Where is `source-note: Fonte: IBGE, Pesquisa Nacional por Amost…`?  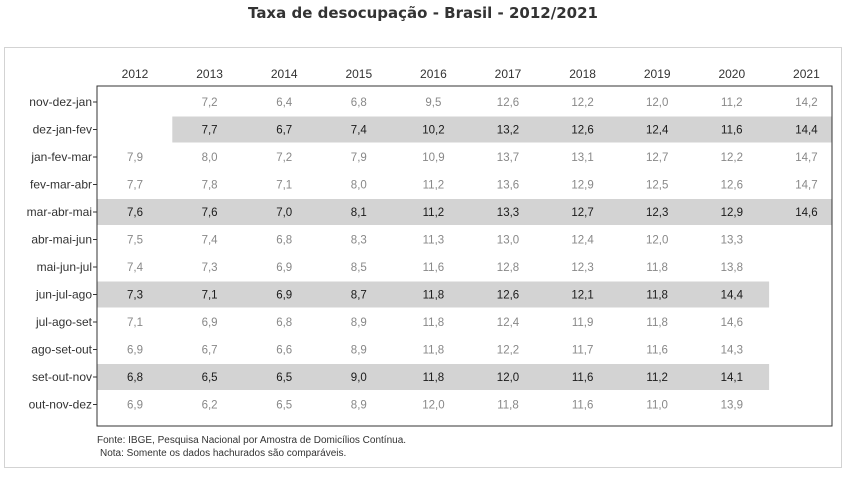
source-note: Fonte: IBGE, Pesquisa Nacional por Amost… is located at coordinates (252, 440).